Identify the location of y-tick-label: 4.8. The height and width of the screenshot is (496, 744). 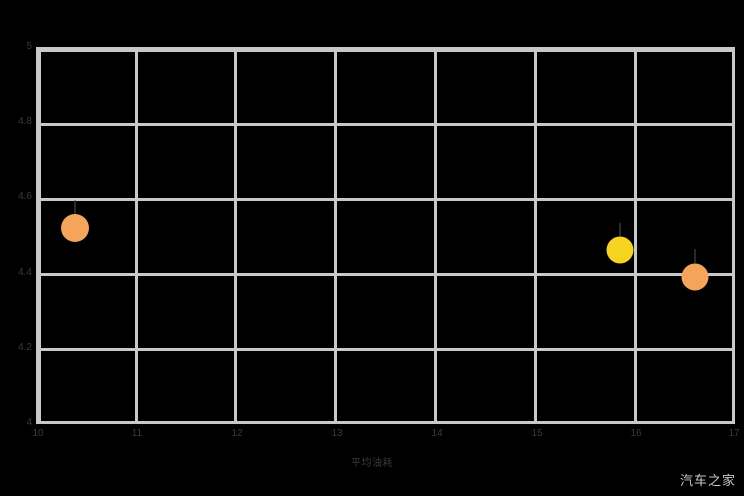
(25, 121).